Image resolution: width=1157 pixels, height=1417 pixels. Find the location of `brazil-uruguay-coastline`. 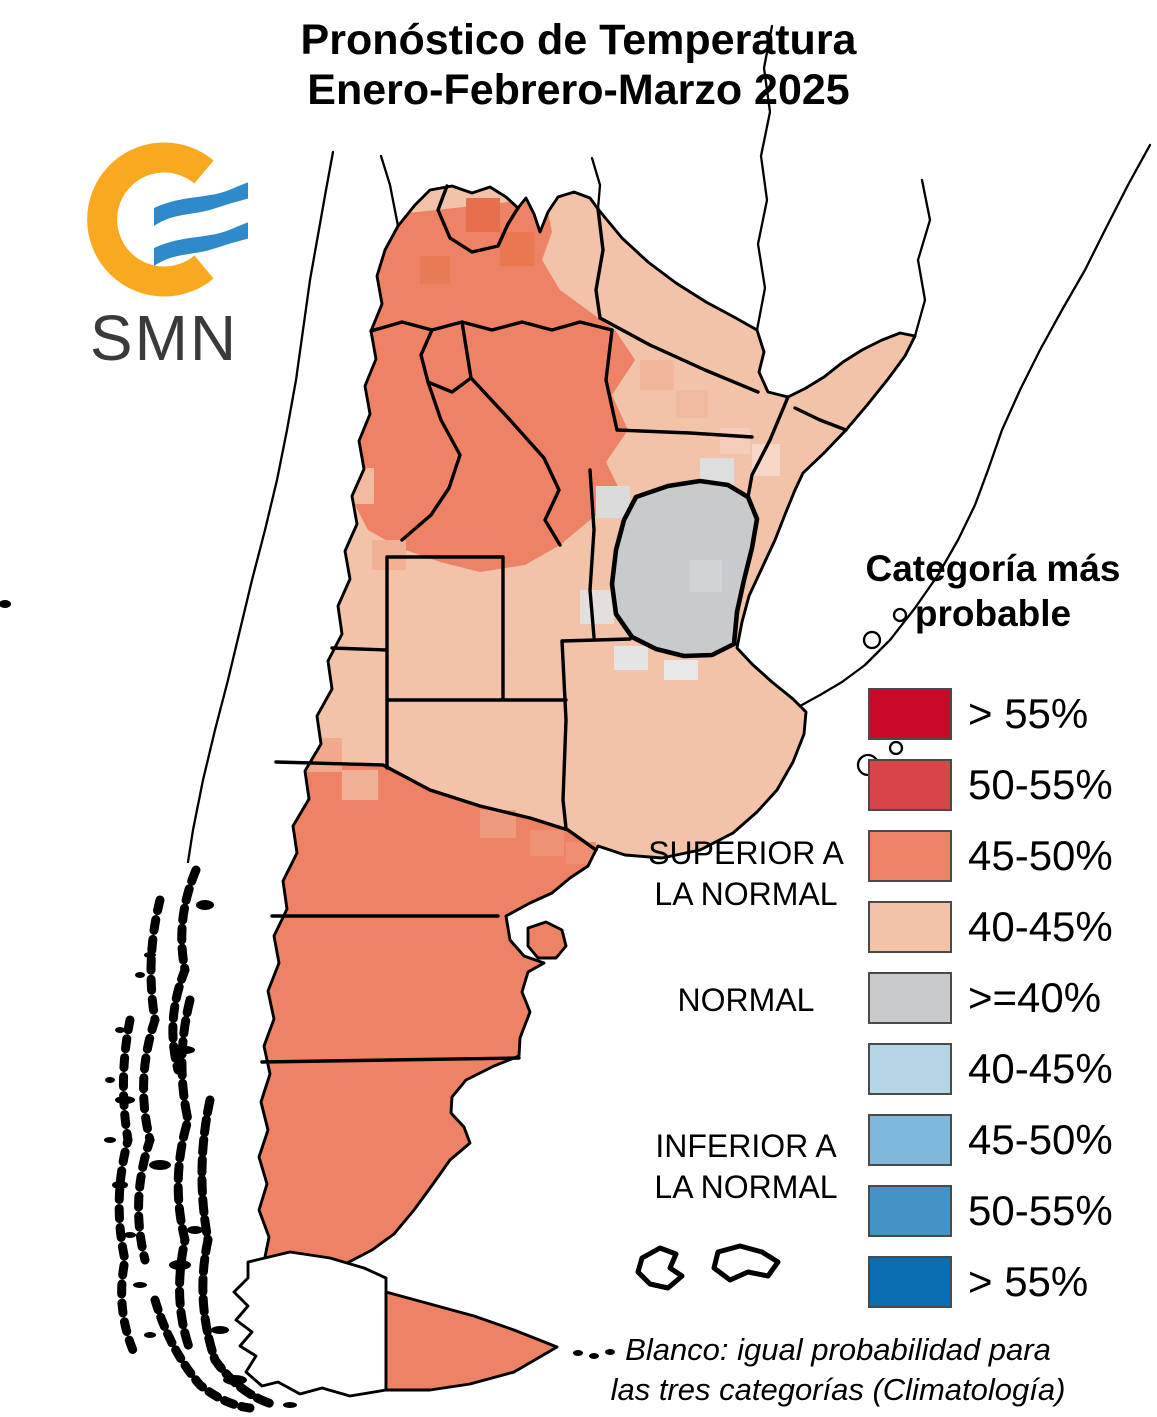

brazil-uruguay-coastline is located at coordinates (975, 425).